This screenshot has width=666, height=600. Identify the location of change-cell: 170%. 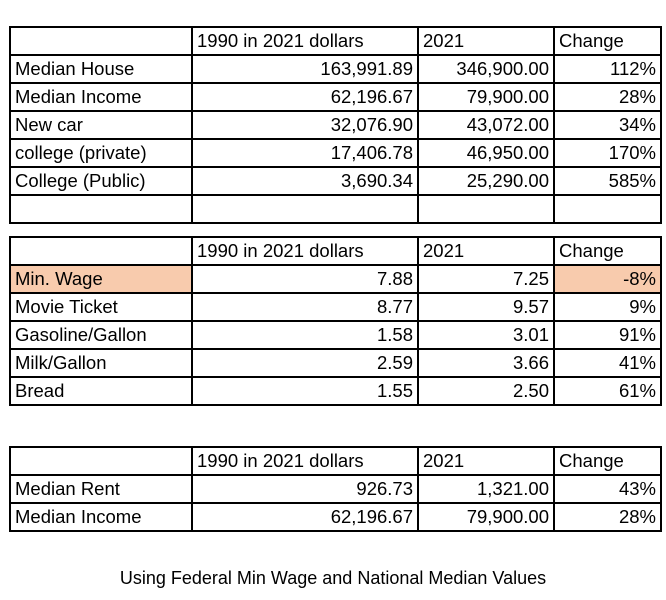
(607, 153).